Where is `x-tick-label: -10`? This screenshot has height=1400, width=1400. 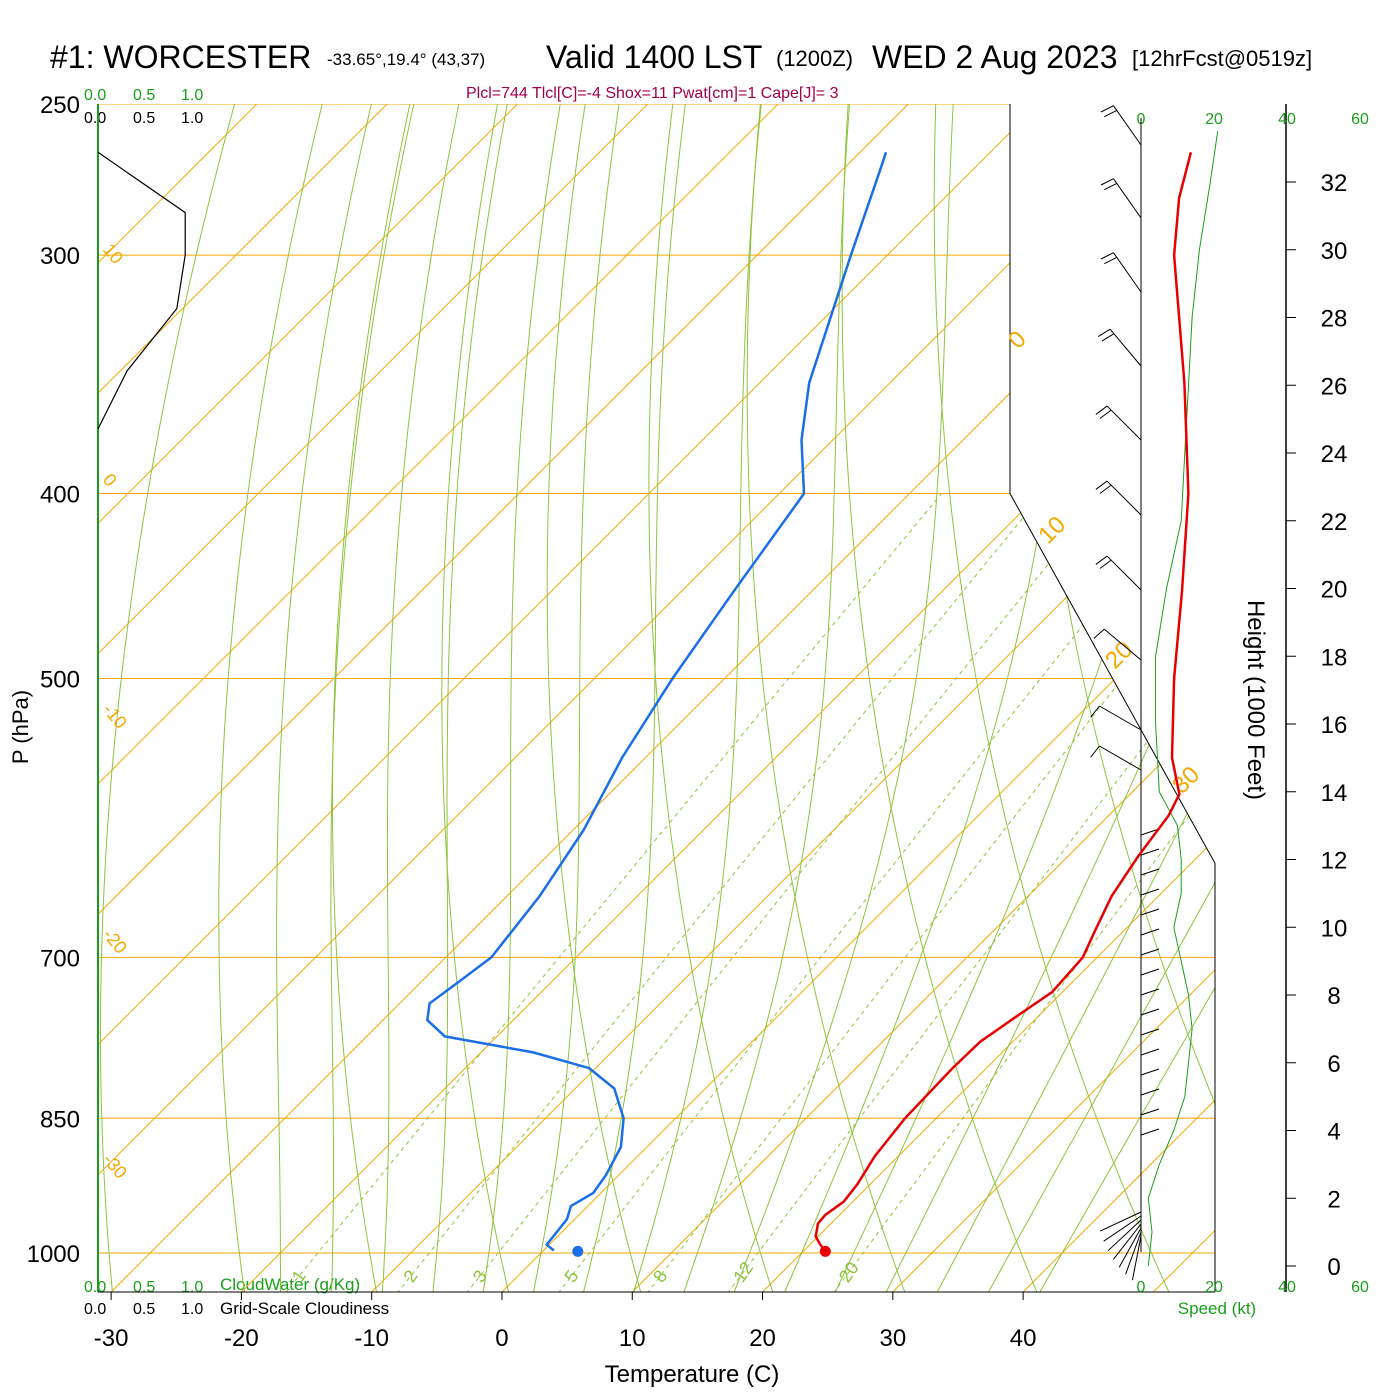
x-tick-label: -10 is located at coordinates (371, 1338).